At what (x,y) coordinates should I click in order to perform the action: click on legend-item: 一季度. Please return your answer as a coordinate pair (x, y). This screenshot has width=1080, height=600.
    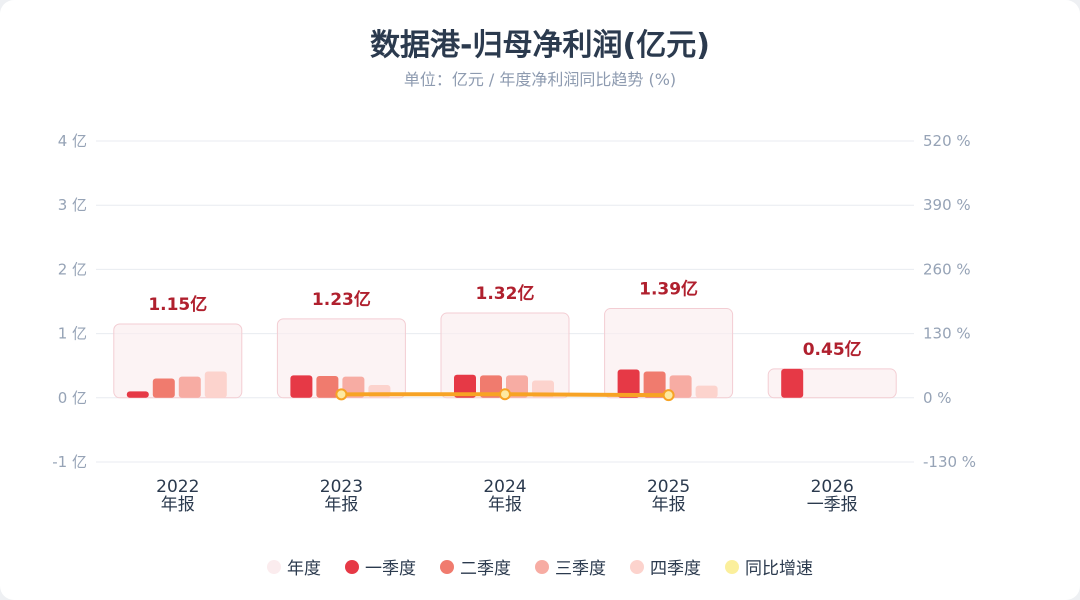
    Looking at the image, I should click on (380, 566).